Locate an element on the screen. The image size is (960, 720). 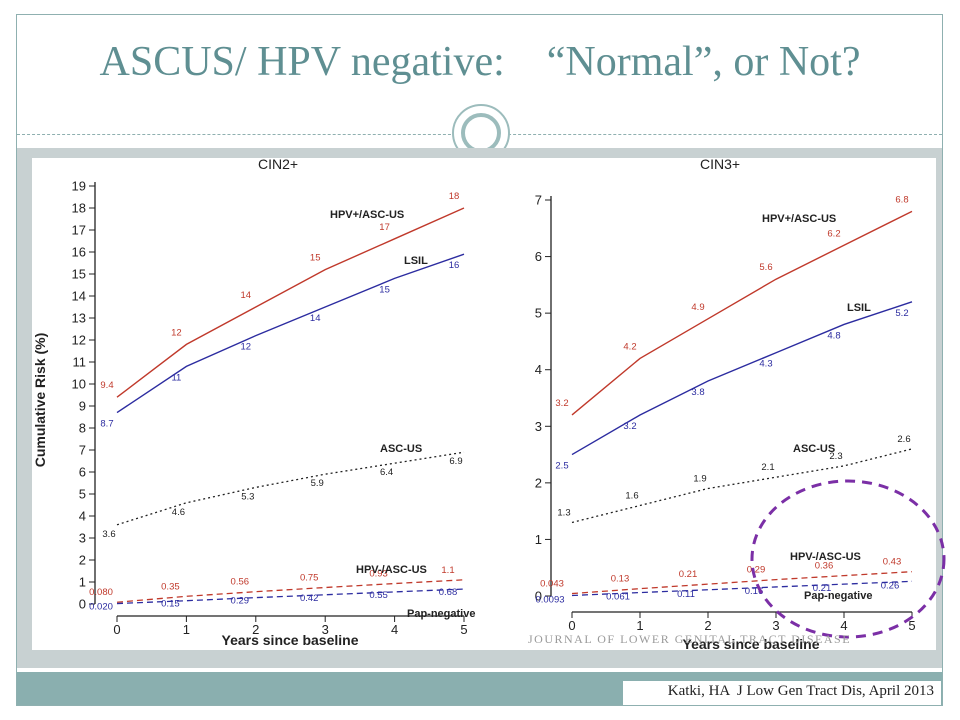
y-tick-label: 17 is located at coordinates (79, 230).